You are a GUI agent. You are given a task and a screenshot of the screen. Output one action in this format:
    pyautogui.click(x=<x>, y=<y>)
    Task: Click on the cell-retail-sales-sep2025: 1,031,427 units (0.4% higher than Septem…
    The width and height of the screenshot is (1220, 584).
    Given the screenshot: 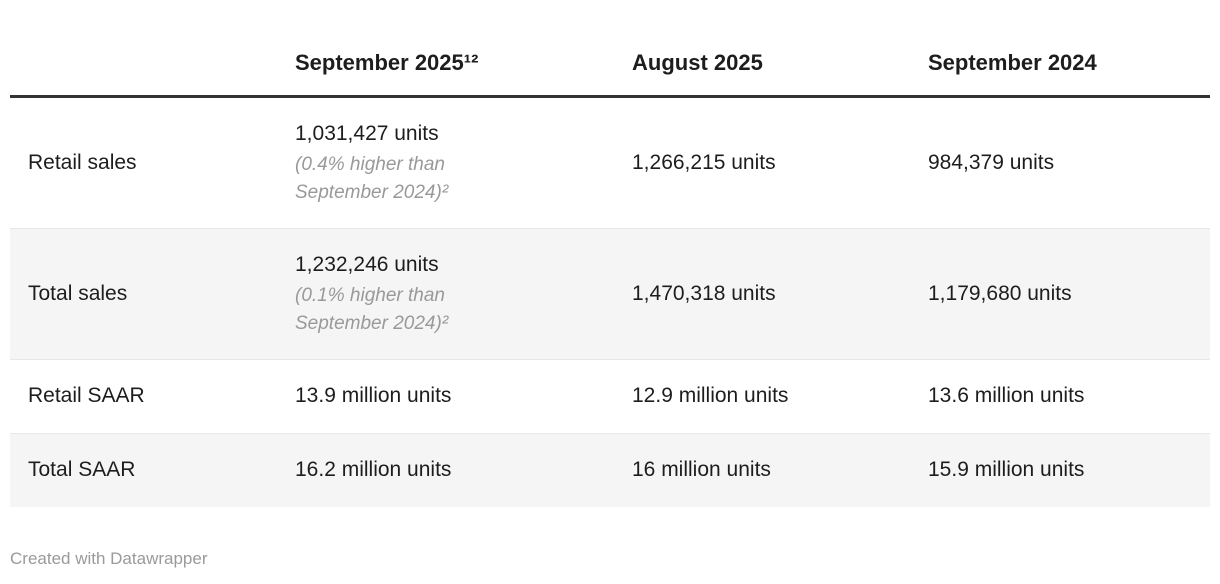 What is the action you would take?
    pyautogui.click(x=463, y=163)
    